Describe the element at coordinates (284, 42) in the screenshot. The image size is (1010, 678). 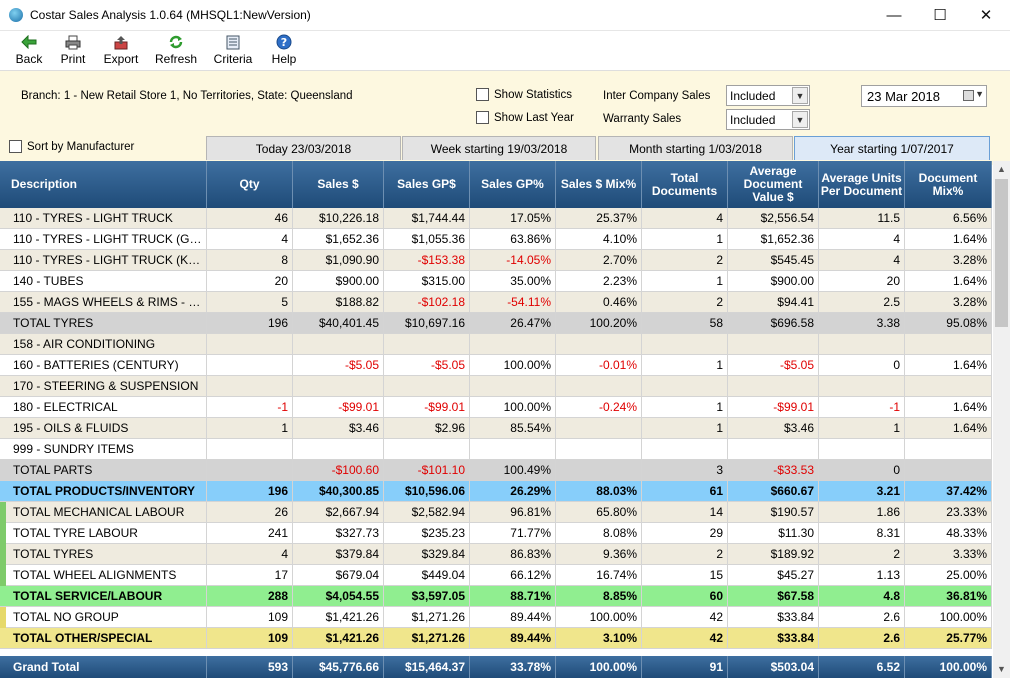
I see `help-icon: ?` at that location.